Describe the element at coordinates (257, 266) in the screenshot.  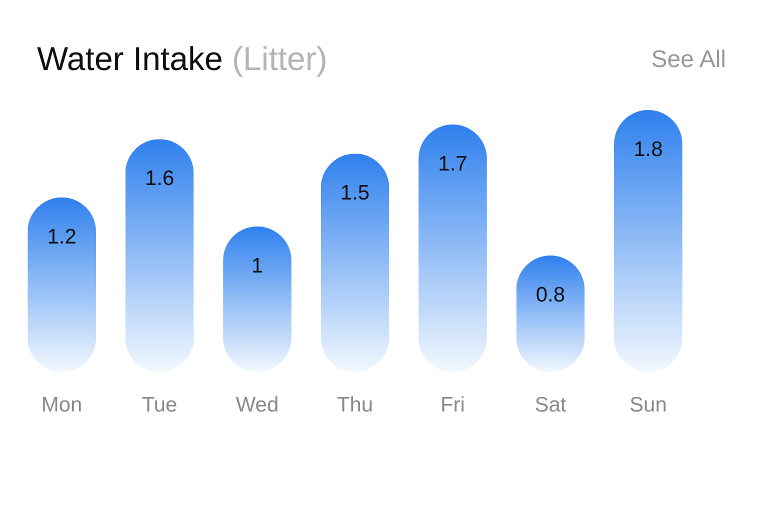
I see `data-label: 1` at that location.